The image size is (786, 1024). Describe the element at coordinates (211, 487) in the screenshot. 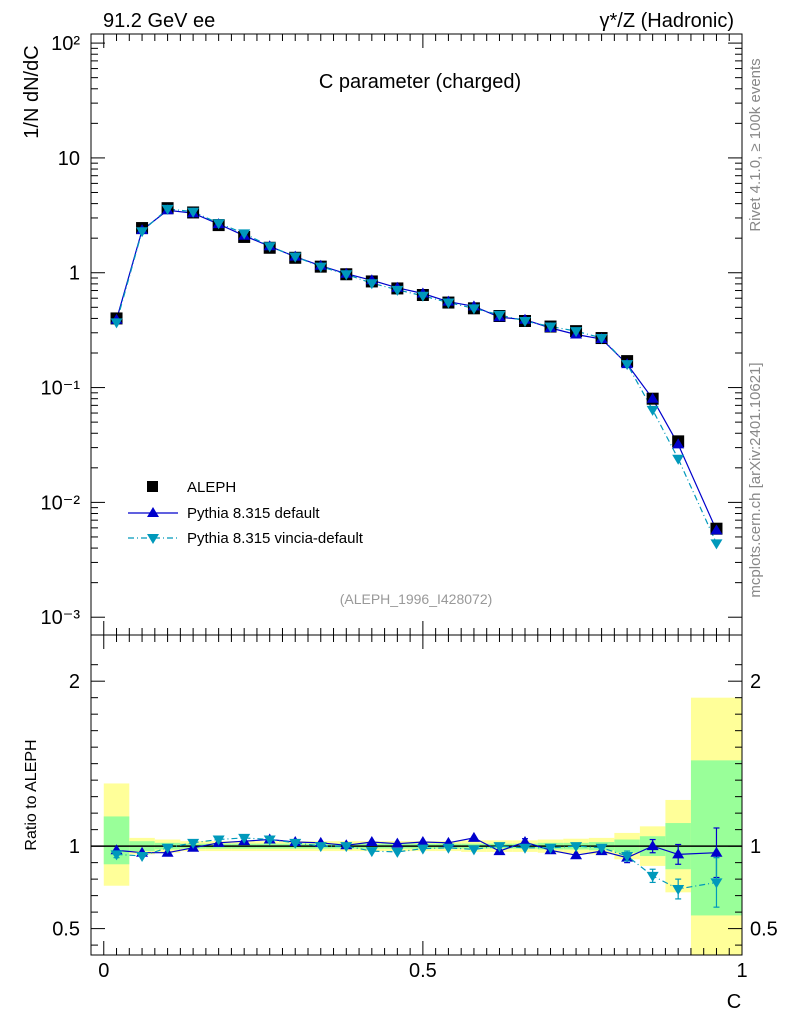

I see `legend-aleph-label: ALEPH` at that location.